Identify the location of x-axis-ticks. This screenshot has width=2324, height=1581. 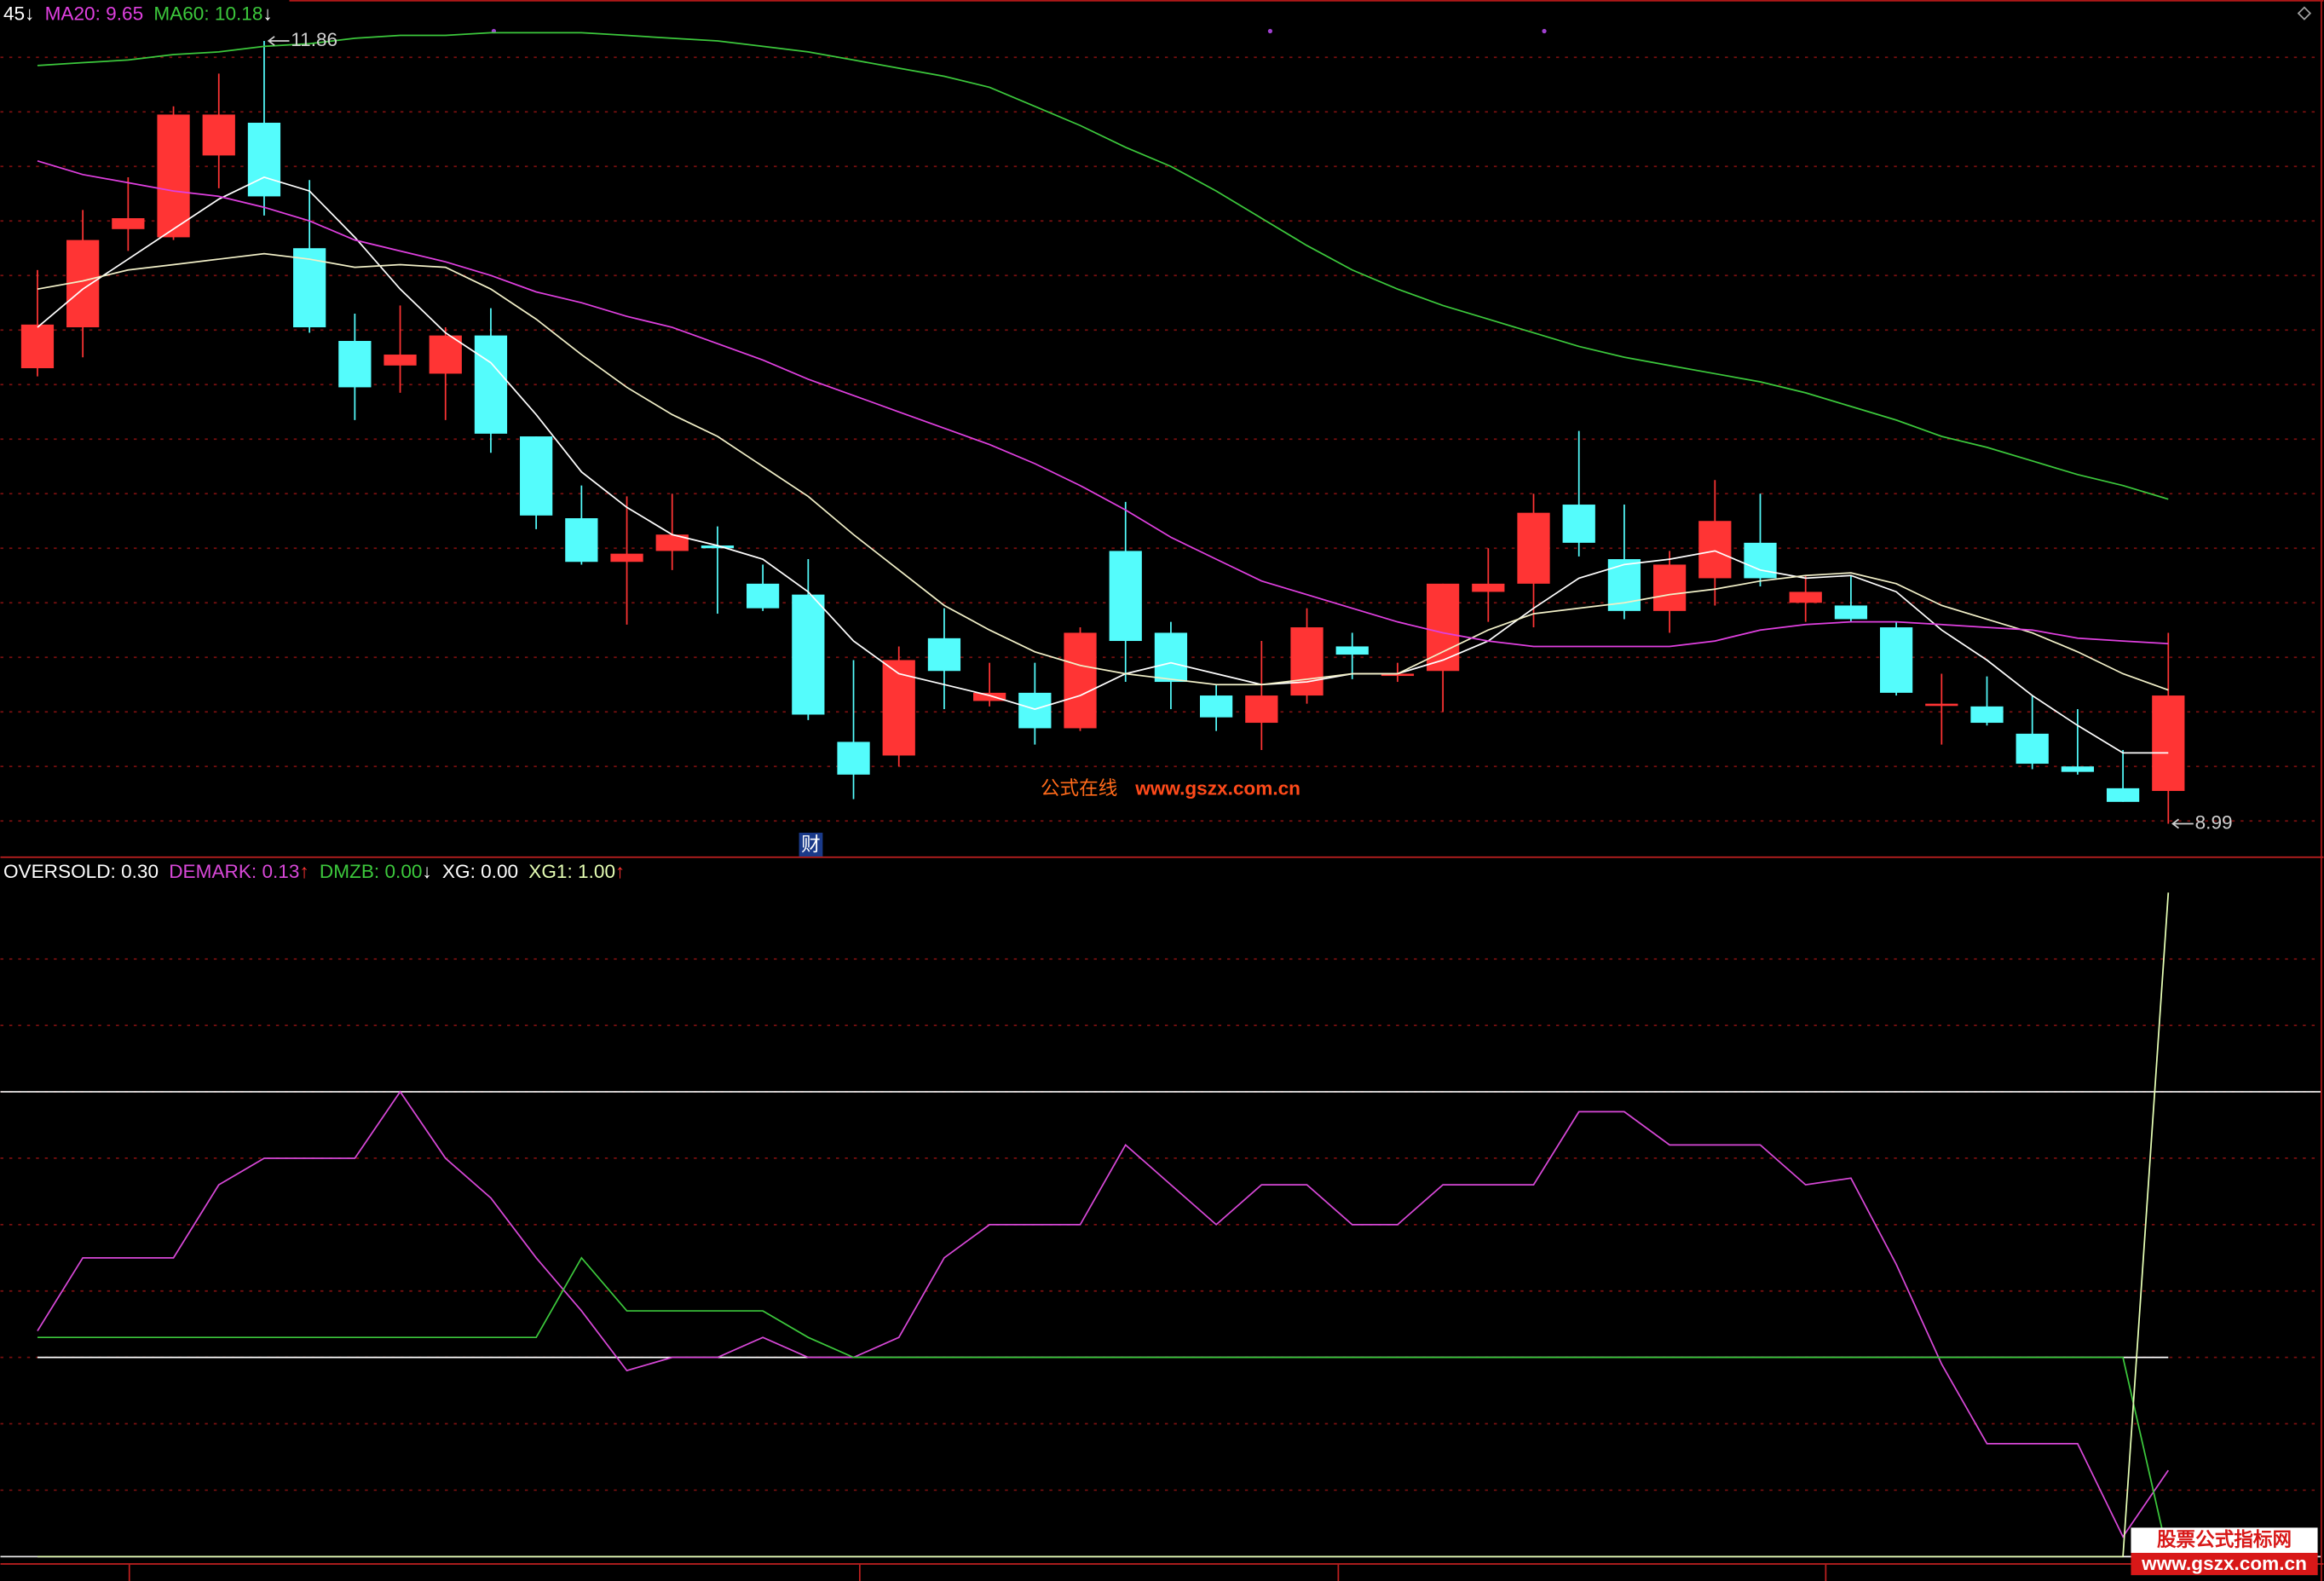
(978, 1572).